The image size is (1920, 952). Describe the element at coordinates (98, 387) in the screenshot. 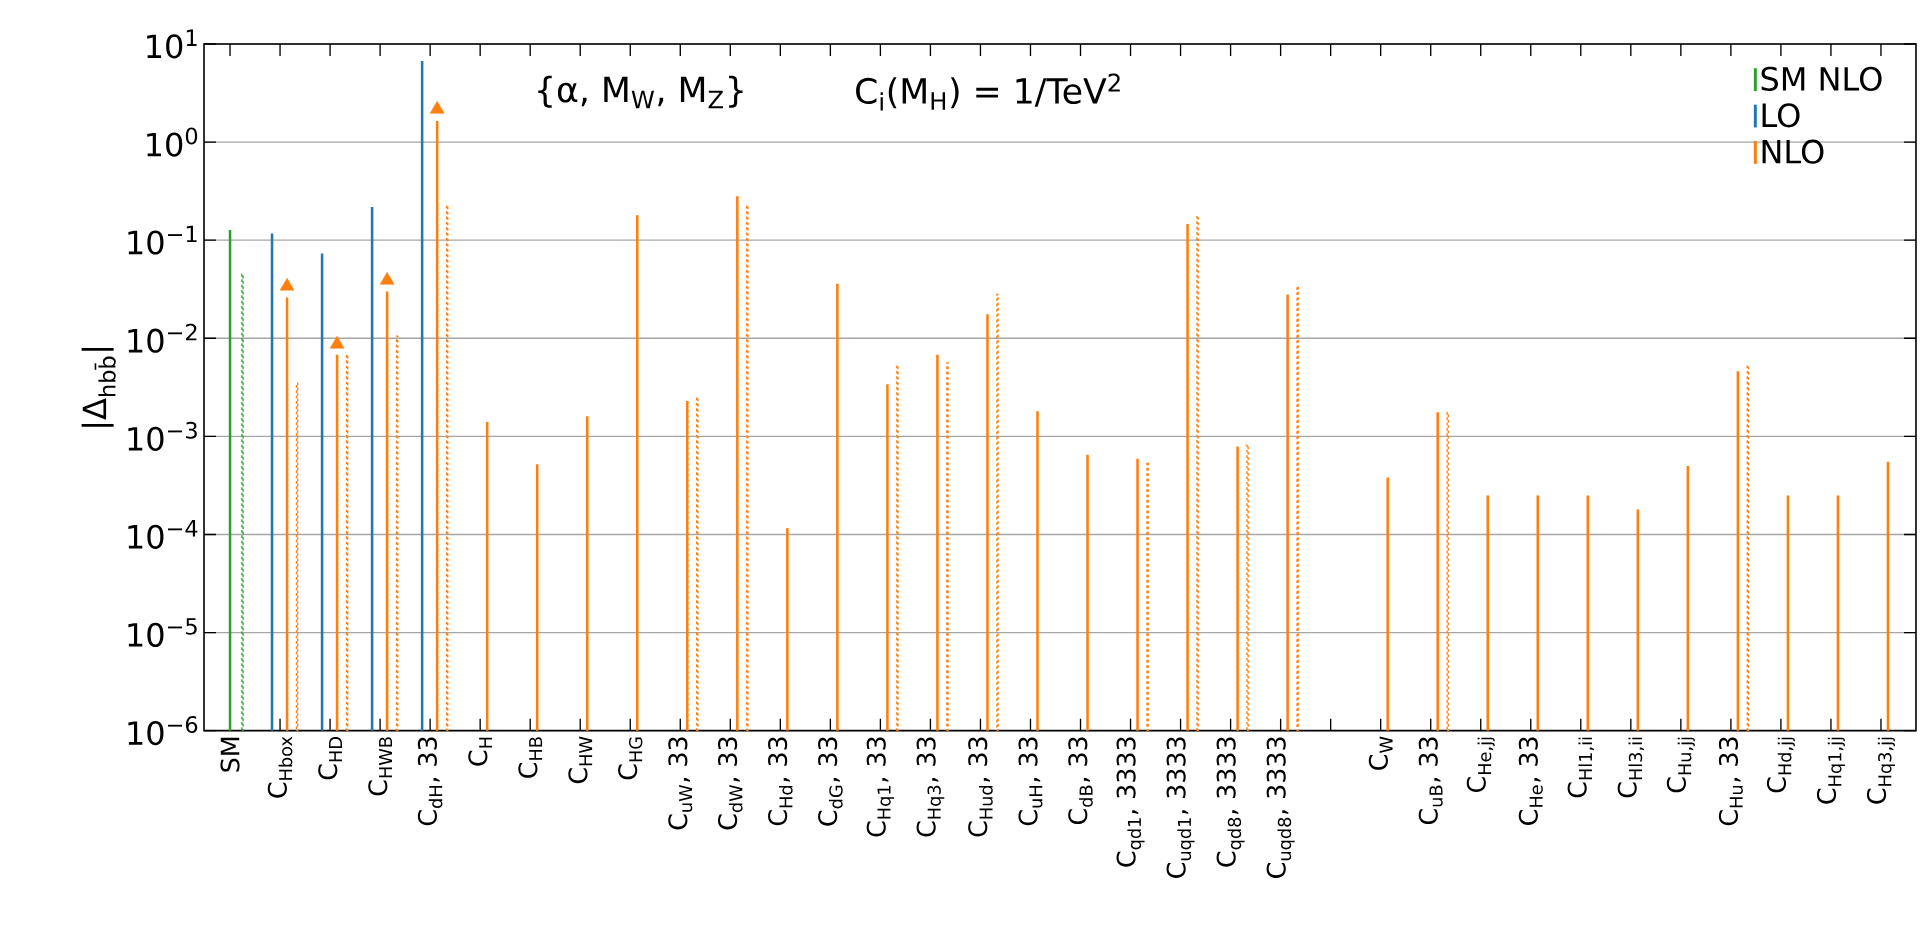

I see `y-axis-title: |Δ$_{hbb̄}$|` at that location.